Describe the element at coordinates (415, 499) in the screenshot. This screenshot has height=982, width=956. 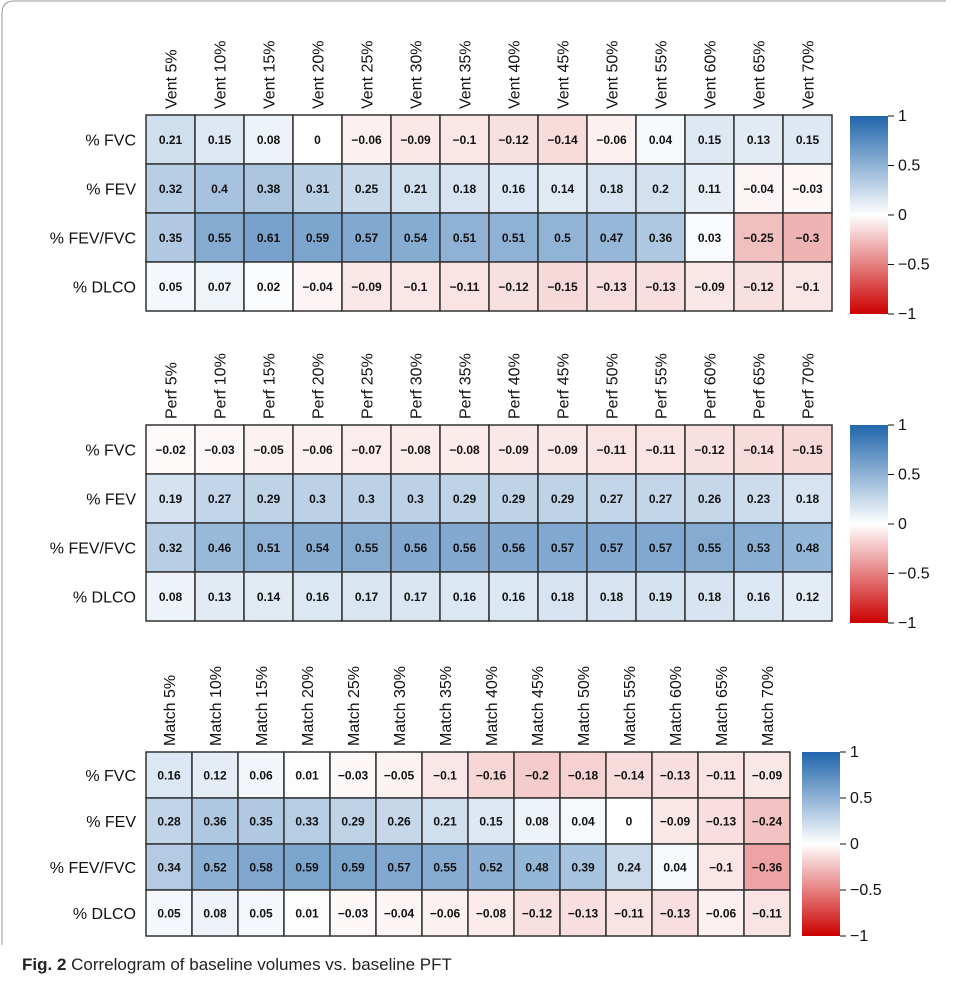
I see `cell-value-label: 0.3` at that location.